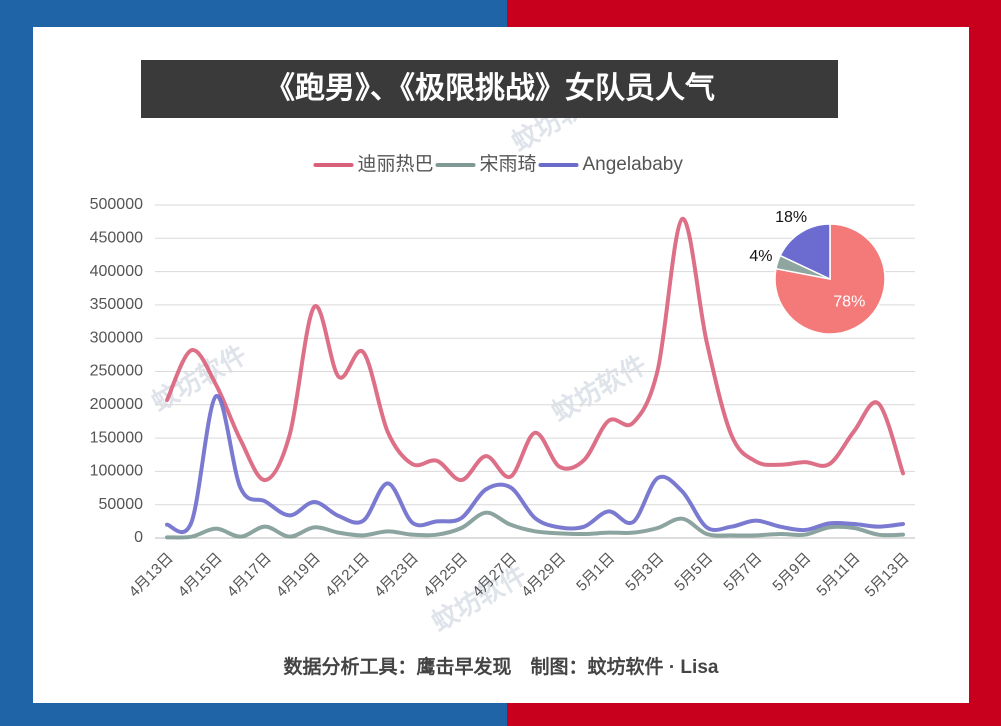 Image resolution: width=1001 pixels, height=726 pixels. What do you see at coordinates (116, 437) in the screenshot?
I see `y-tick-label: 150000` at bounding box center [116, 437].